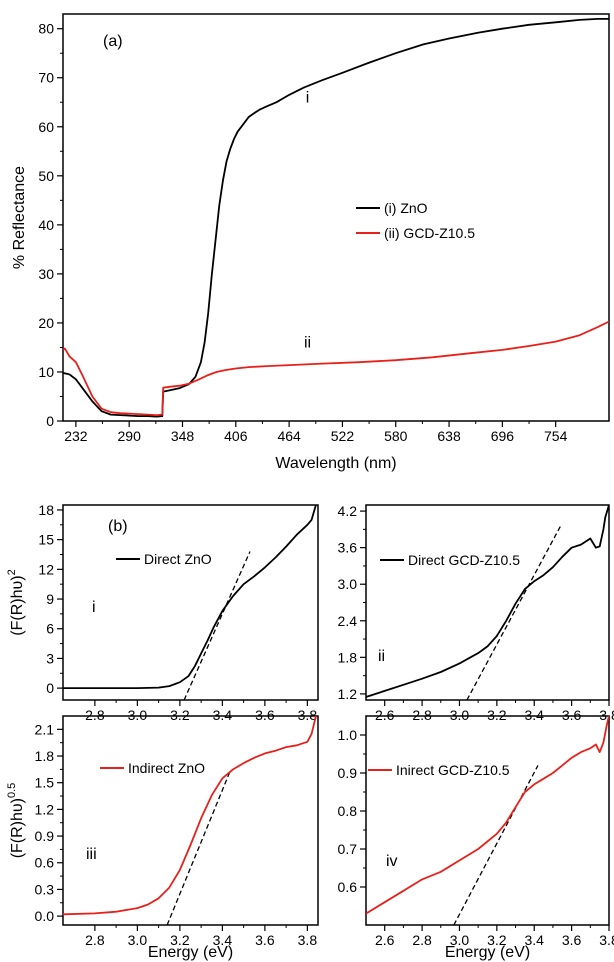  What do you see at coordinates (406, 208) in the screenshot?
I see `legend-label-a: (i) ZnO` at bounding box center [406, 208].